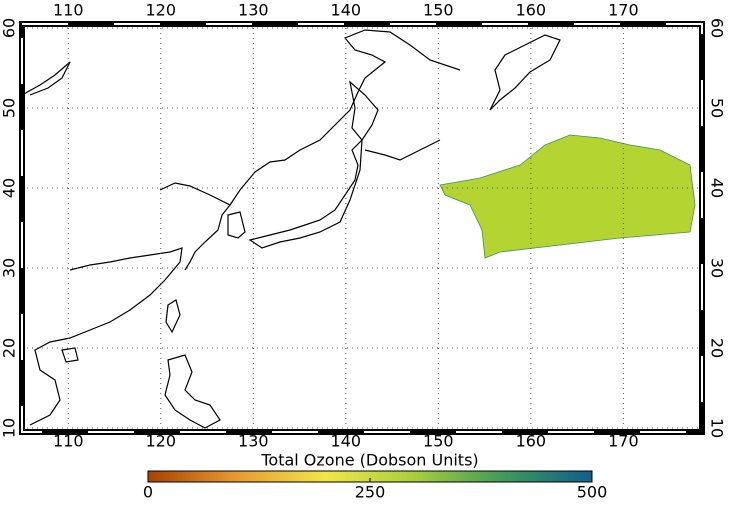  Describe the element at coordinates (369, 460) in the screenshot. I see `colorbar-label: Total Ozone (Dobson Units)` at that location.